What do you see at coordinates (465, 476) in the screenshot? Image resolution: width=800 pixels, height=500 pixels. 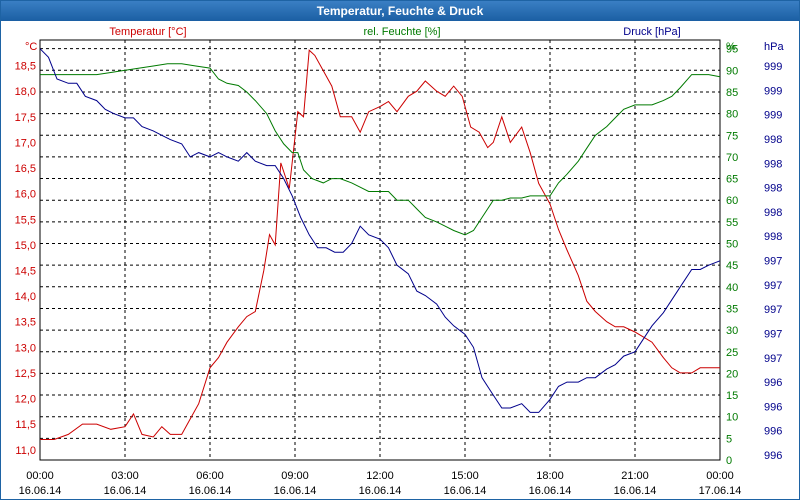 I see `x-tick-time-label: 15:00` at bounding box center [465, 476].